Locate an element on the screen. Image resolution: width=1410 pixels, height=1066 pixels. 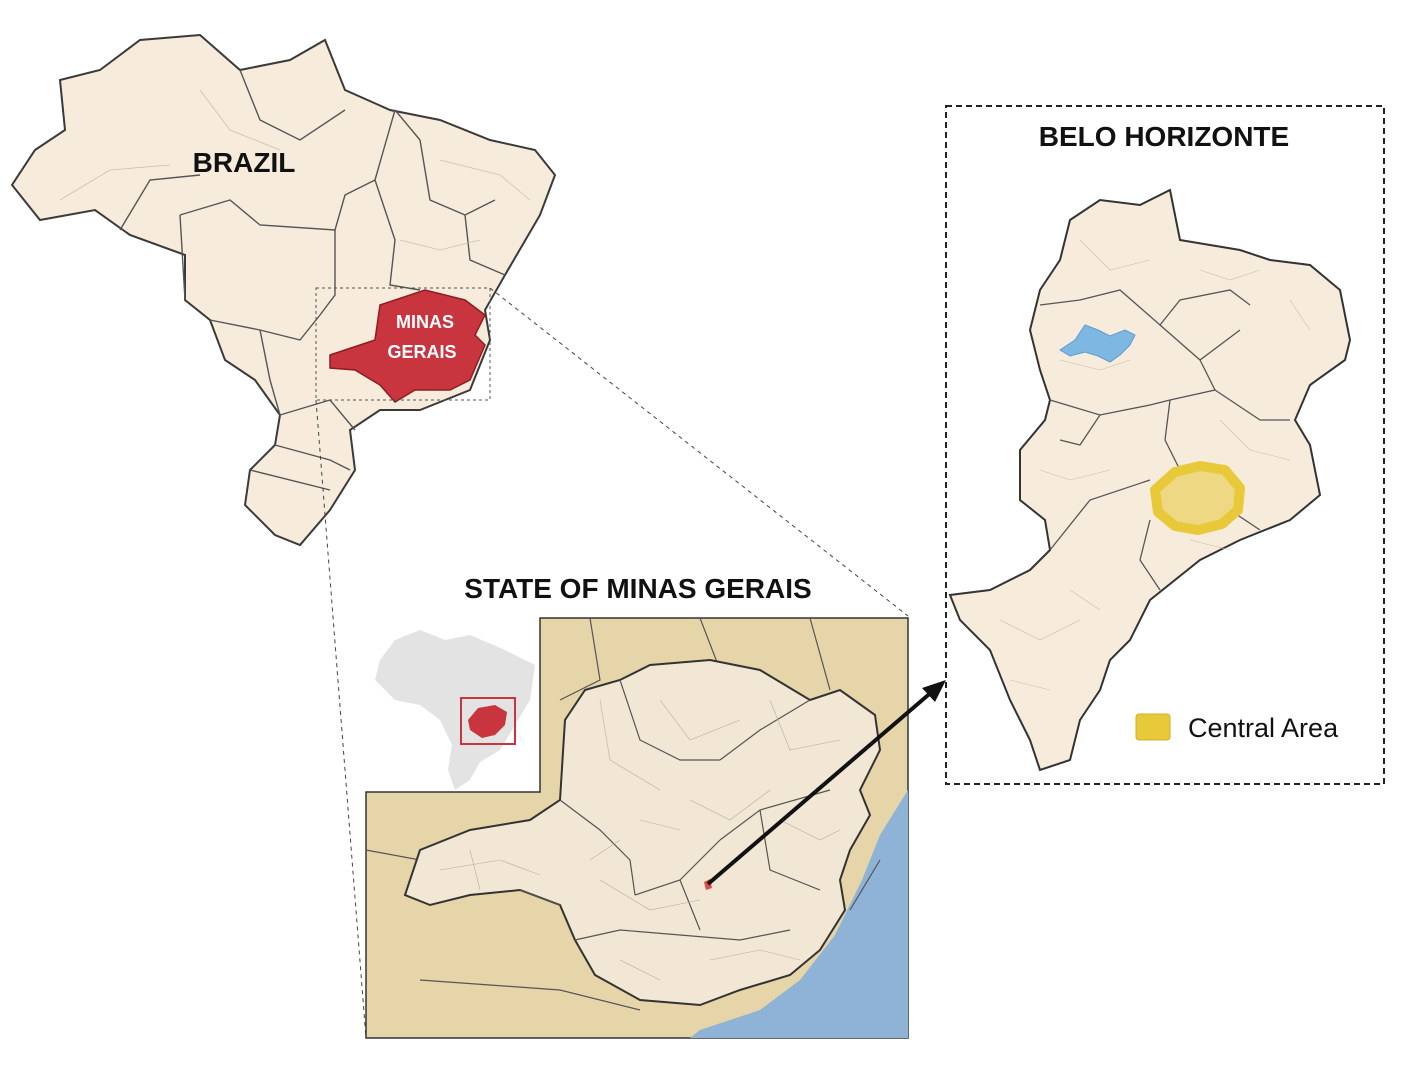
legend-label: Central Area is located at coordinates (1263, 728).